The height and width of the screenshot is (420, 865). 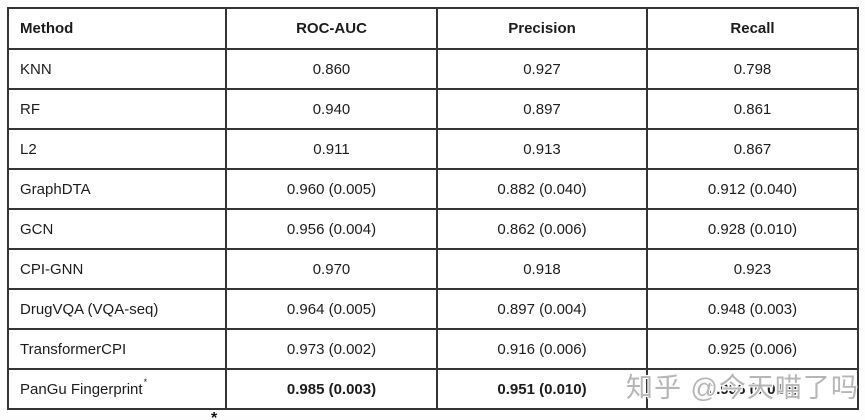 I want to click on roc-auc-cell: 0.956 (0.004), so click(x=331, y=229).